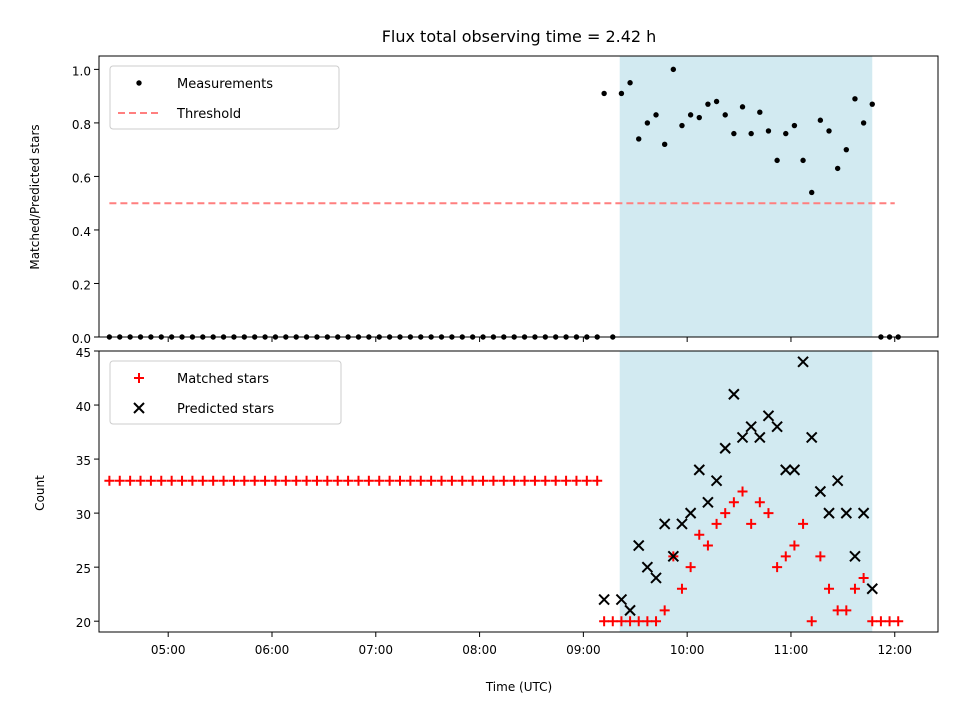  I want to click on x-tick-label: 05:00, so click(168, 650).